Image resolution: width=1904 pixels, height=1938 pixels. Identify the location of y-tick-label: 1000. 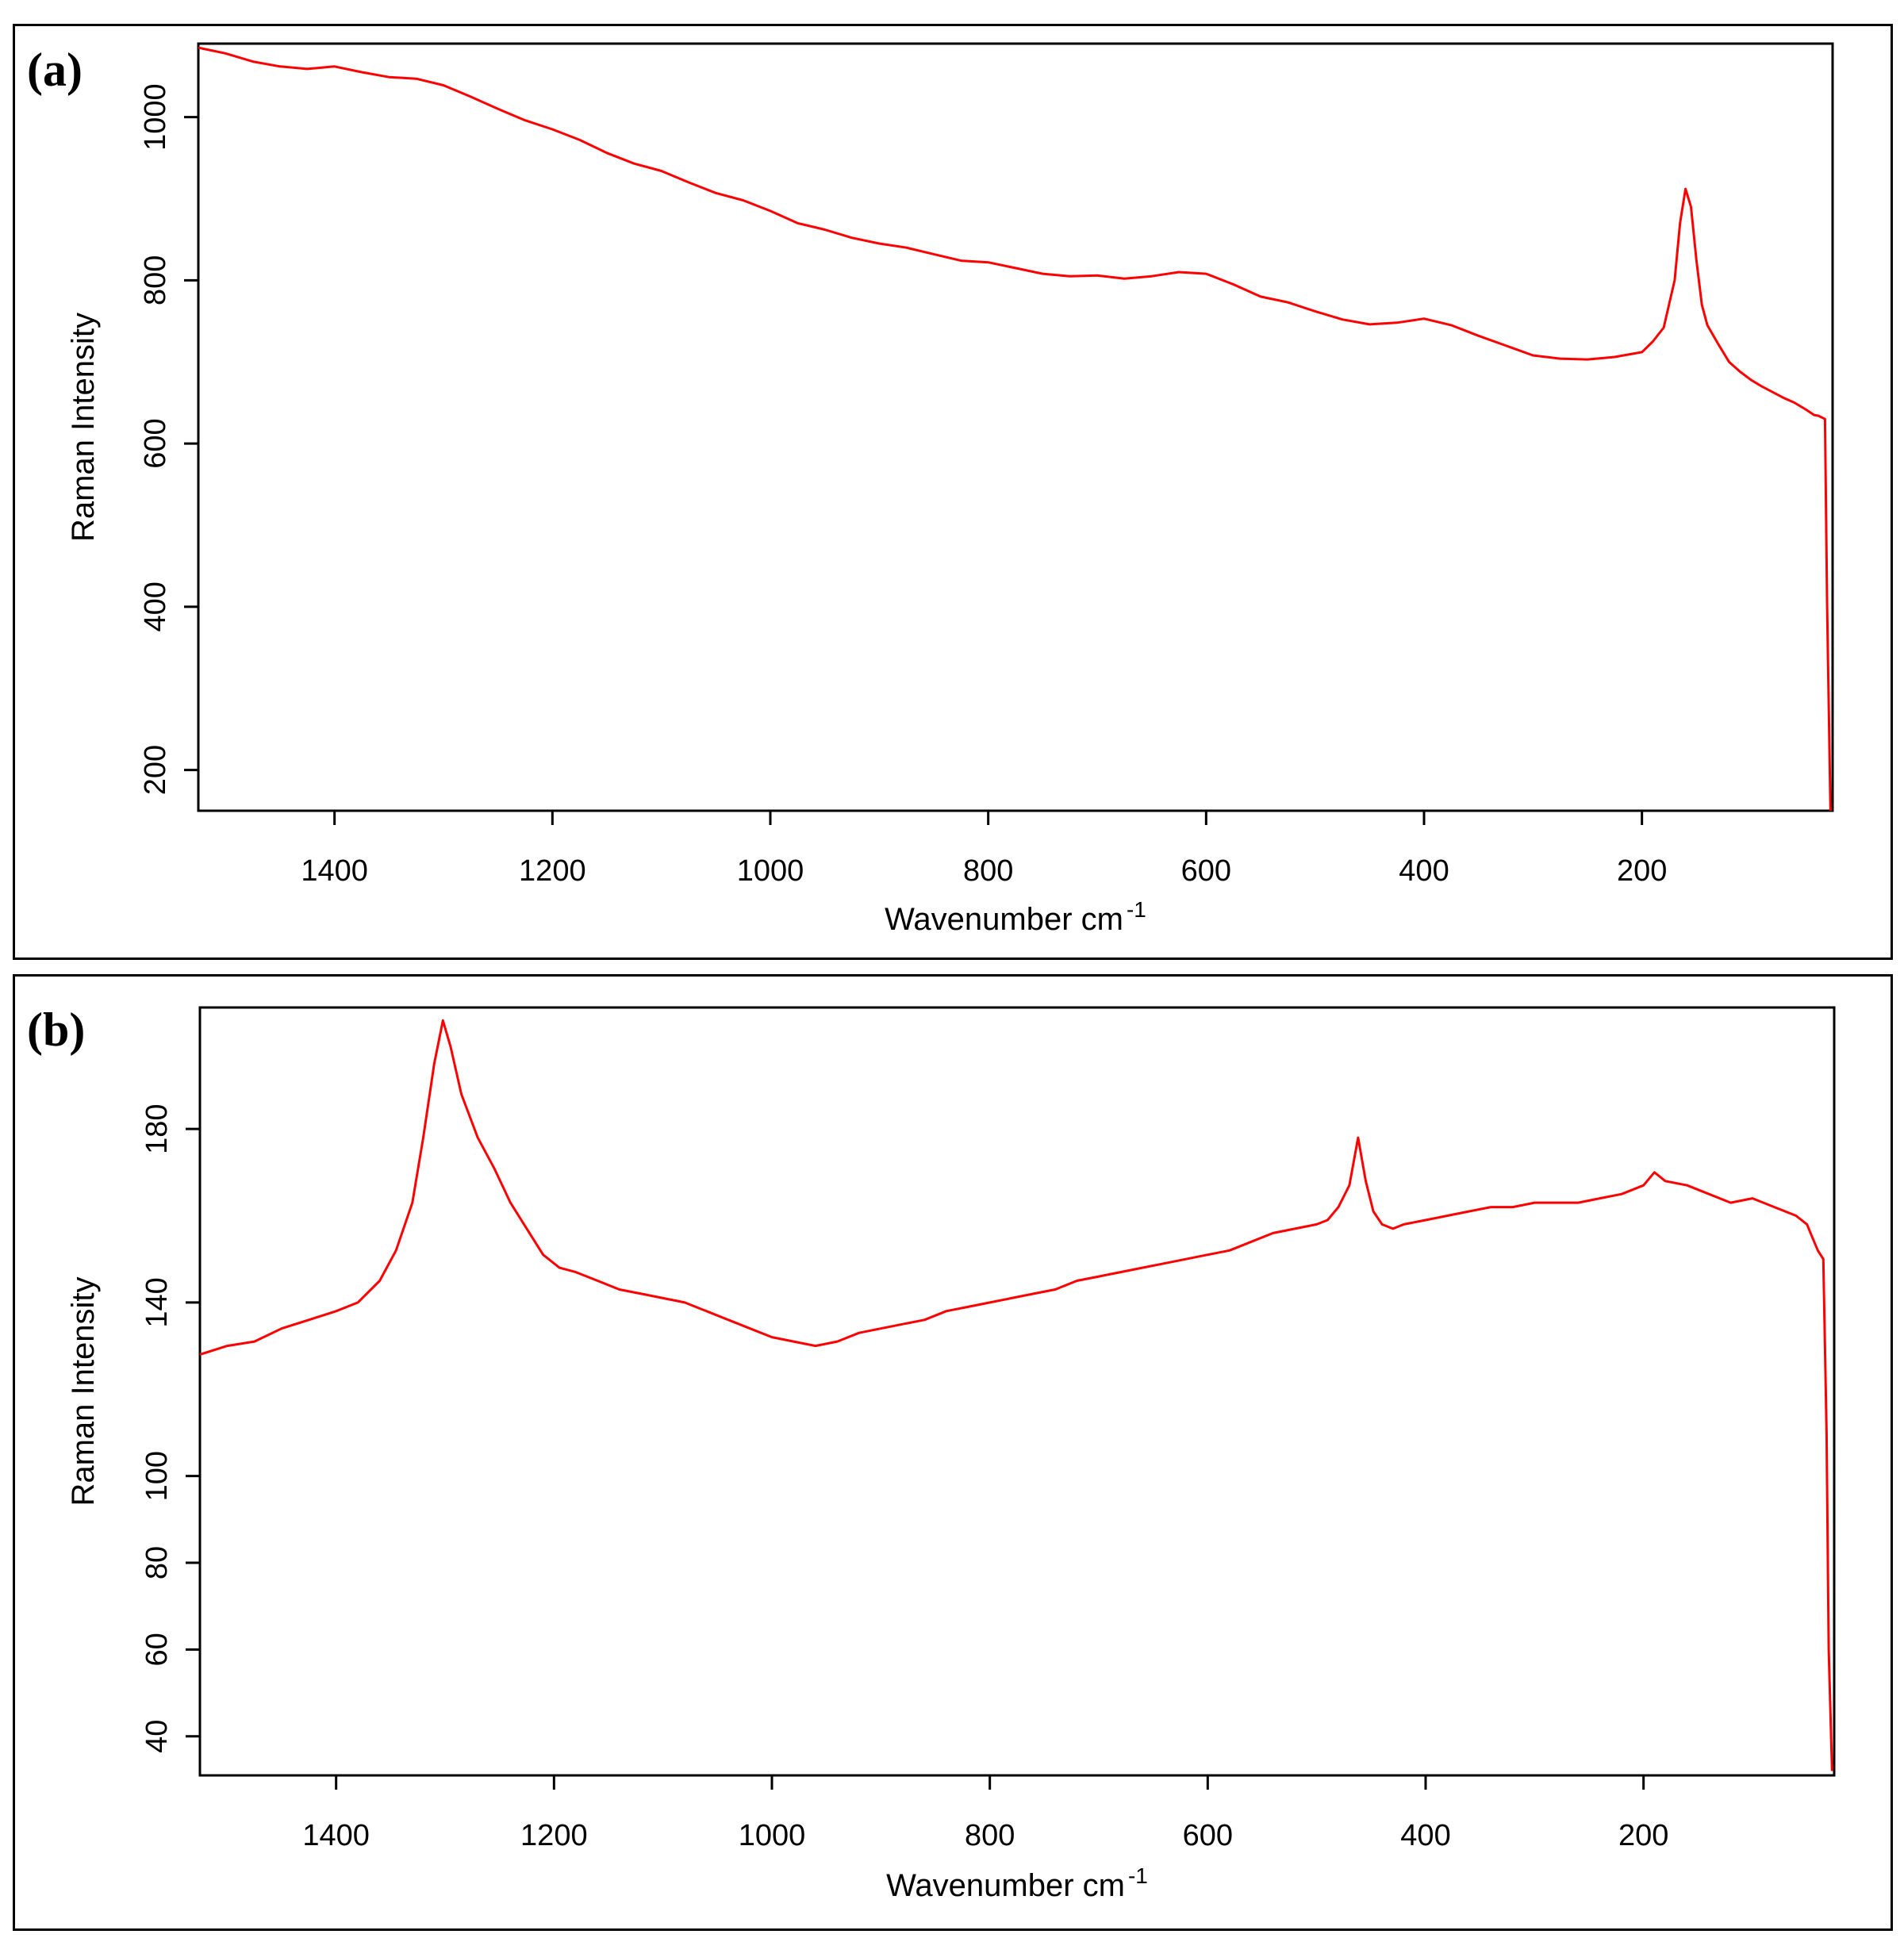
(155, 117).